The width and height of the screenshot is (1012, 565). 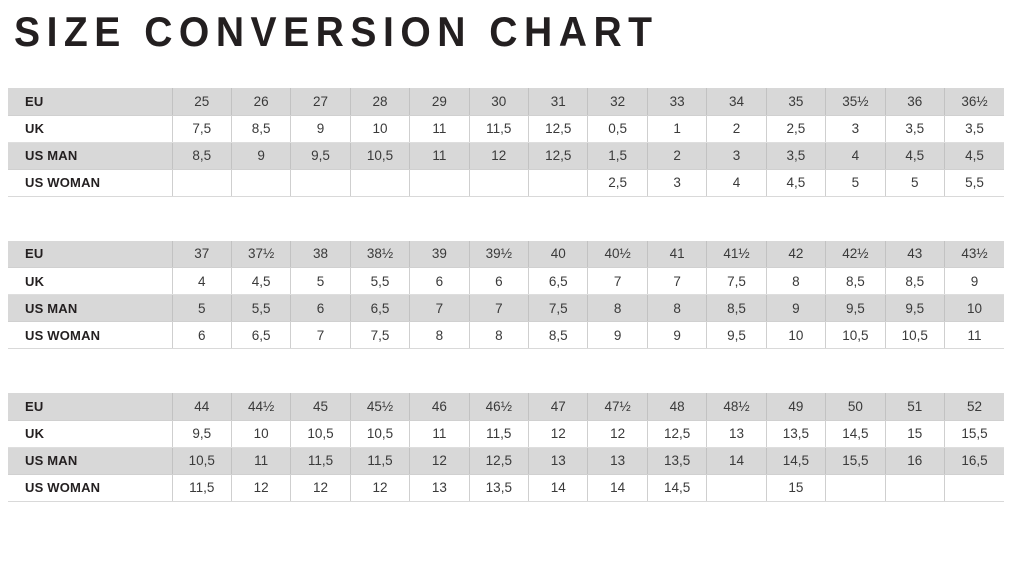 What do you see at coordinates (855, 183) in the screenshot?
I see `table-cell: 5` at bounding box center [855, 183].